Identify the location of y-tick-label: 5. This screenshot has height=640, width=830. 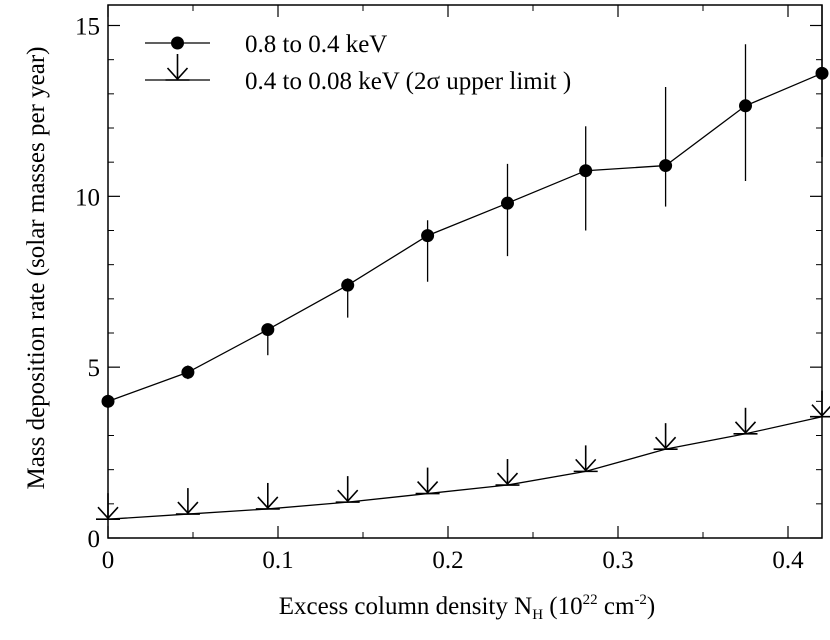
(94, 368).